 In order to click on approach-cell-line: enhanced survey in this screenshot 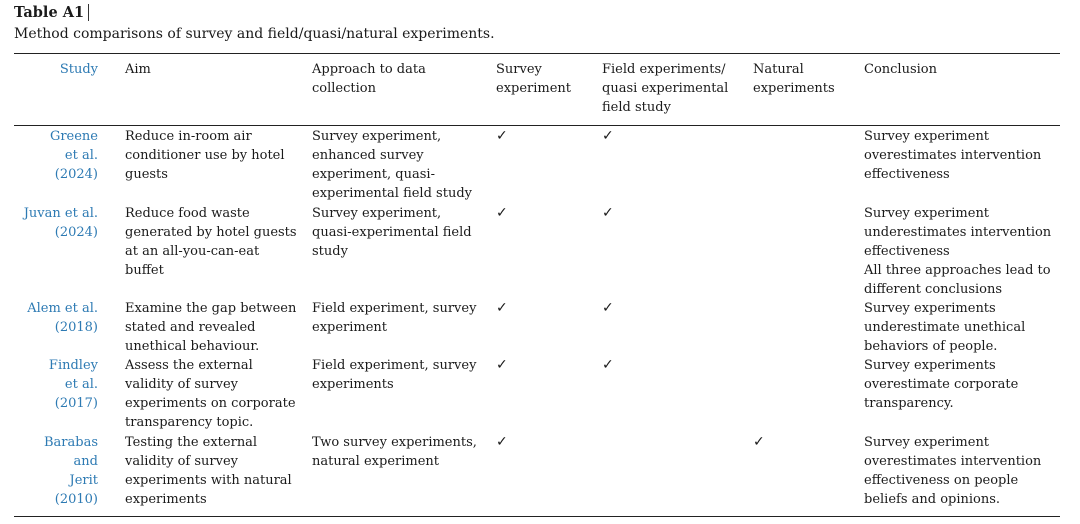, I will do `click(368, 155)`.